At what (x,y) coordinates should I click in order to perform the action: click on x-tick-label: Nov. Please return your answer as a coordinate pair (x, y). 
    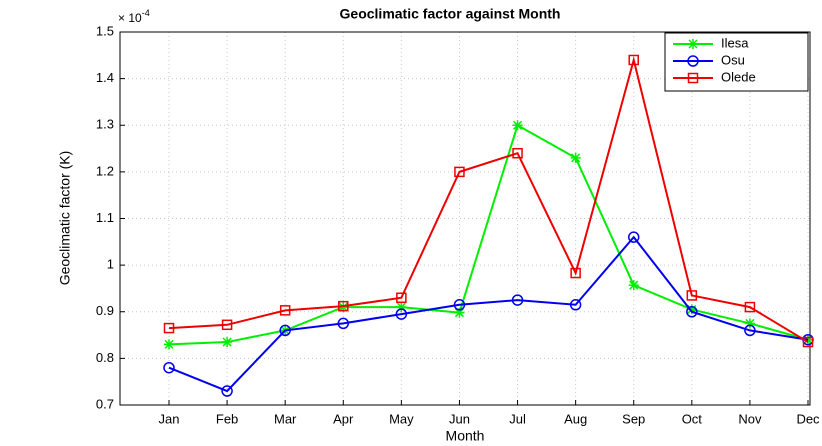
    Looking at the image, I should click on (750, 418).